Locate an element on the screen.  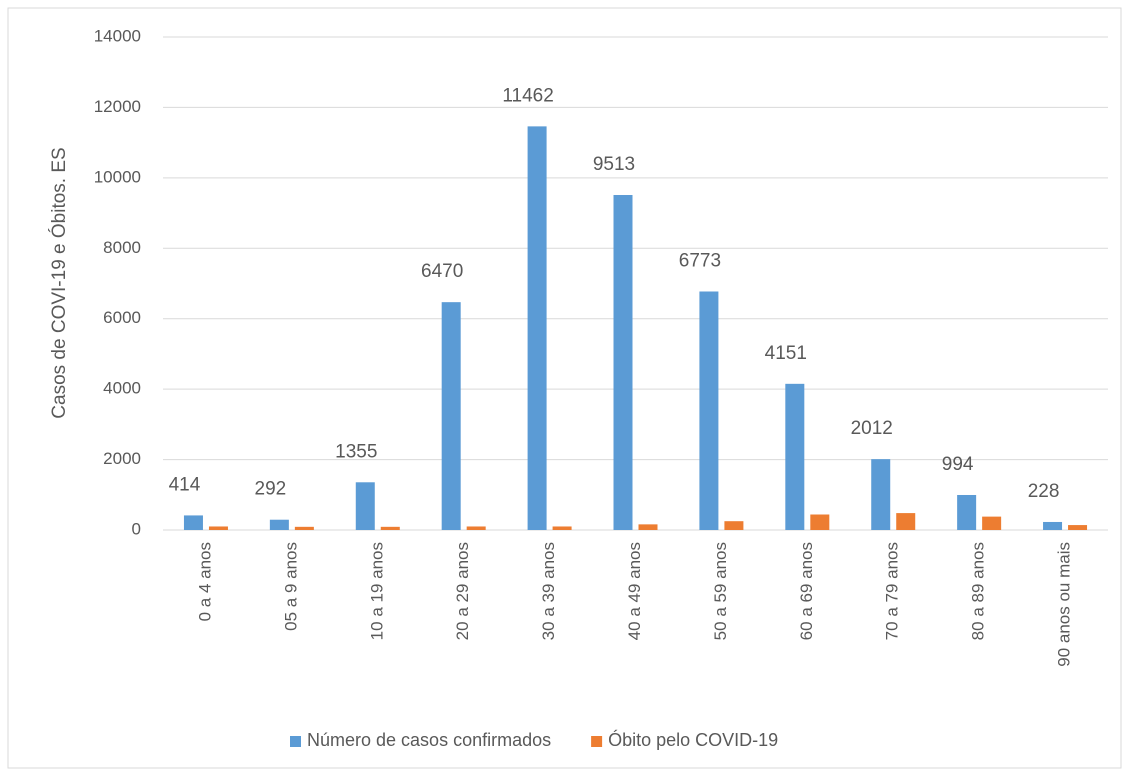
data-label: 6470 is located at coordinates (442, 271).